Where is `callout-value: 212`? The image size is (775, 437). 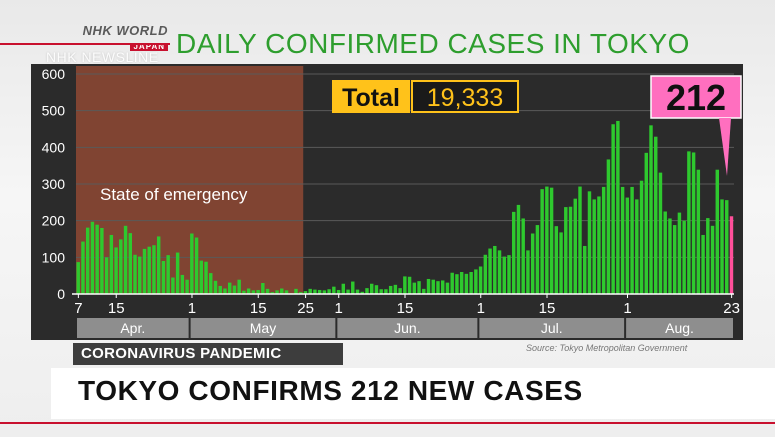
callout-value: 212 is located at coordinates (696, 97).